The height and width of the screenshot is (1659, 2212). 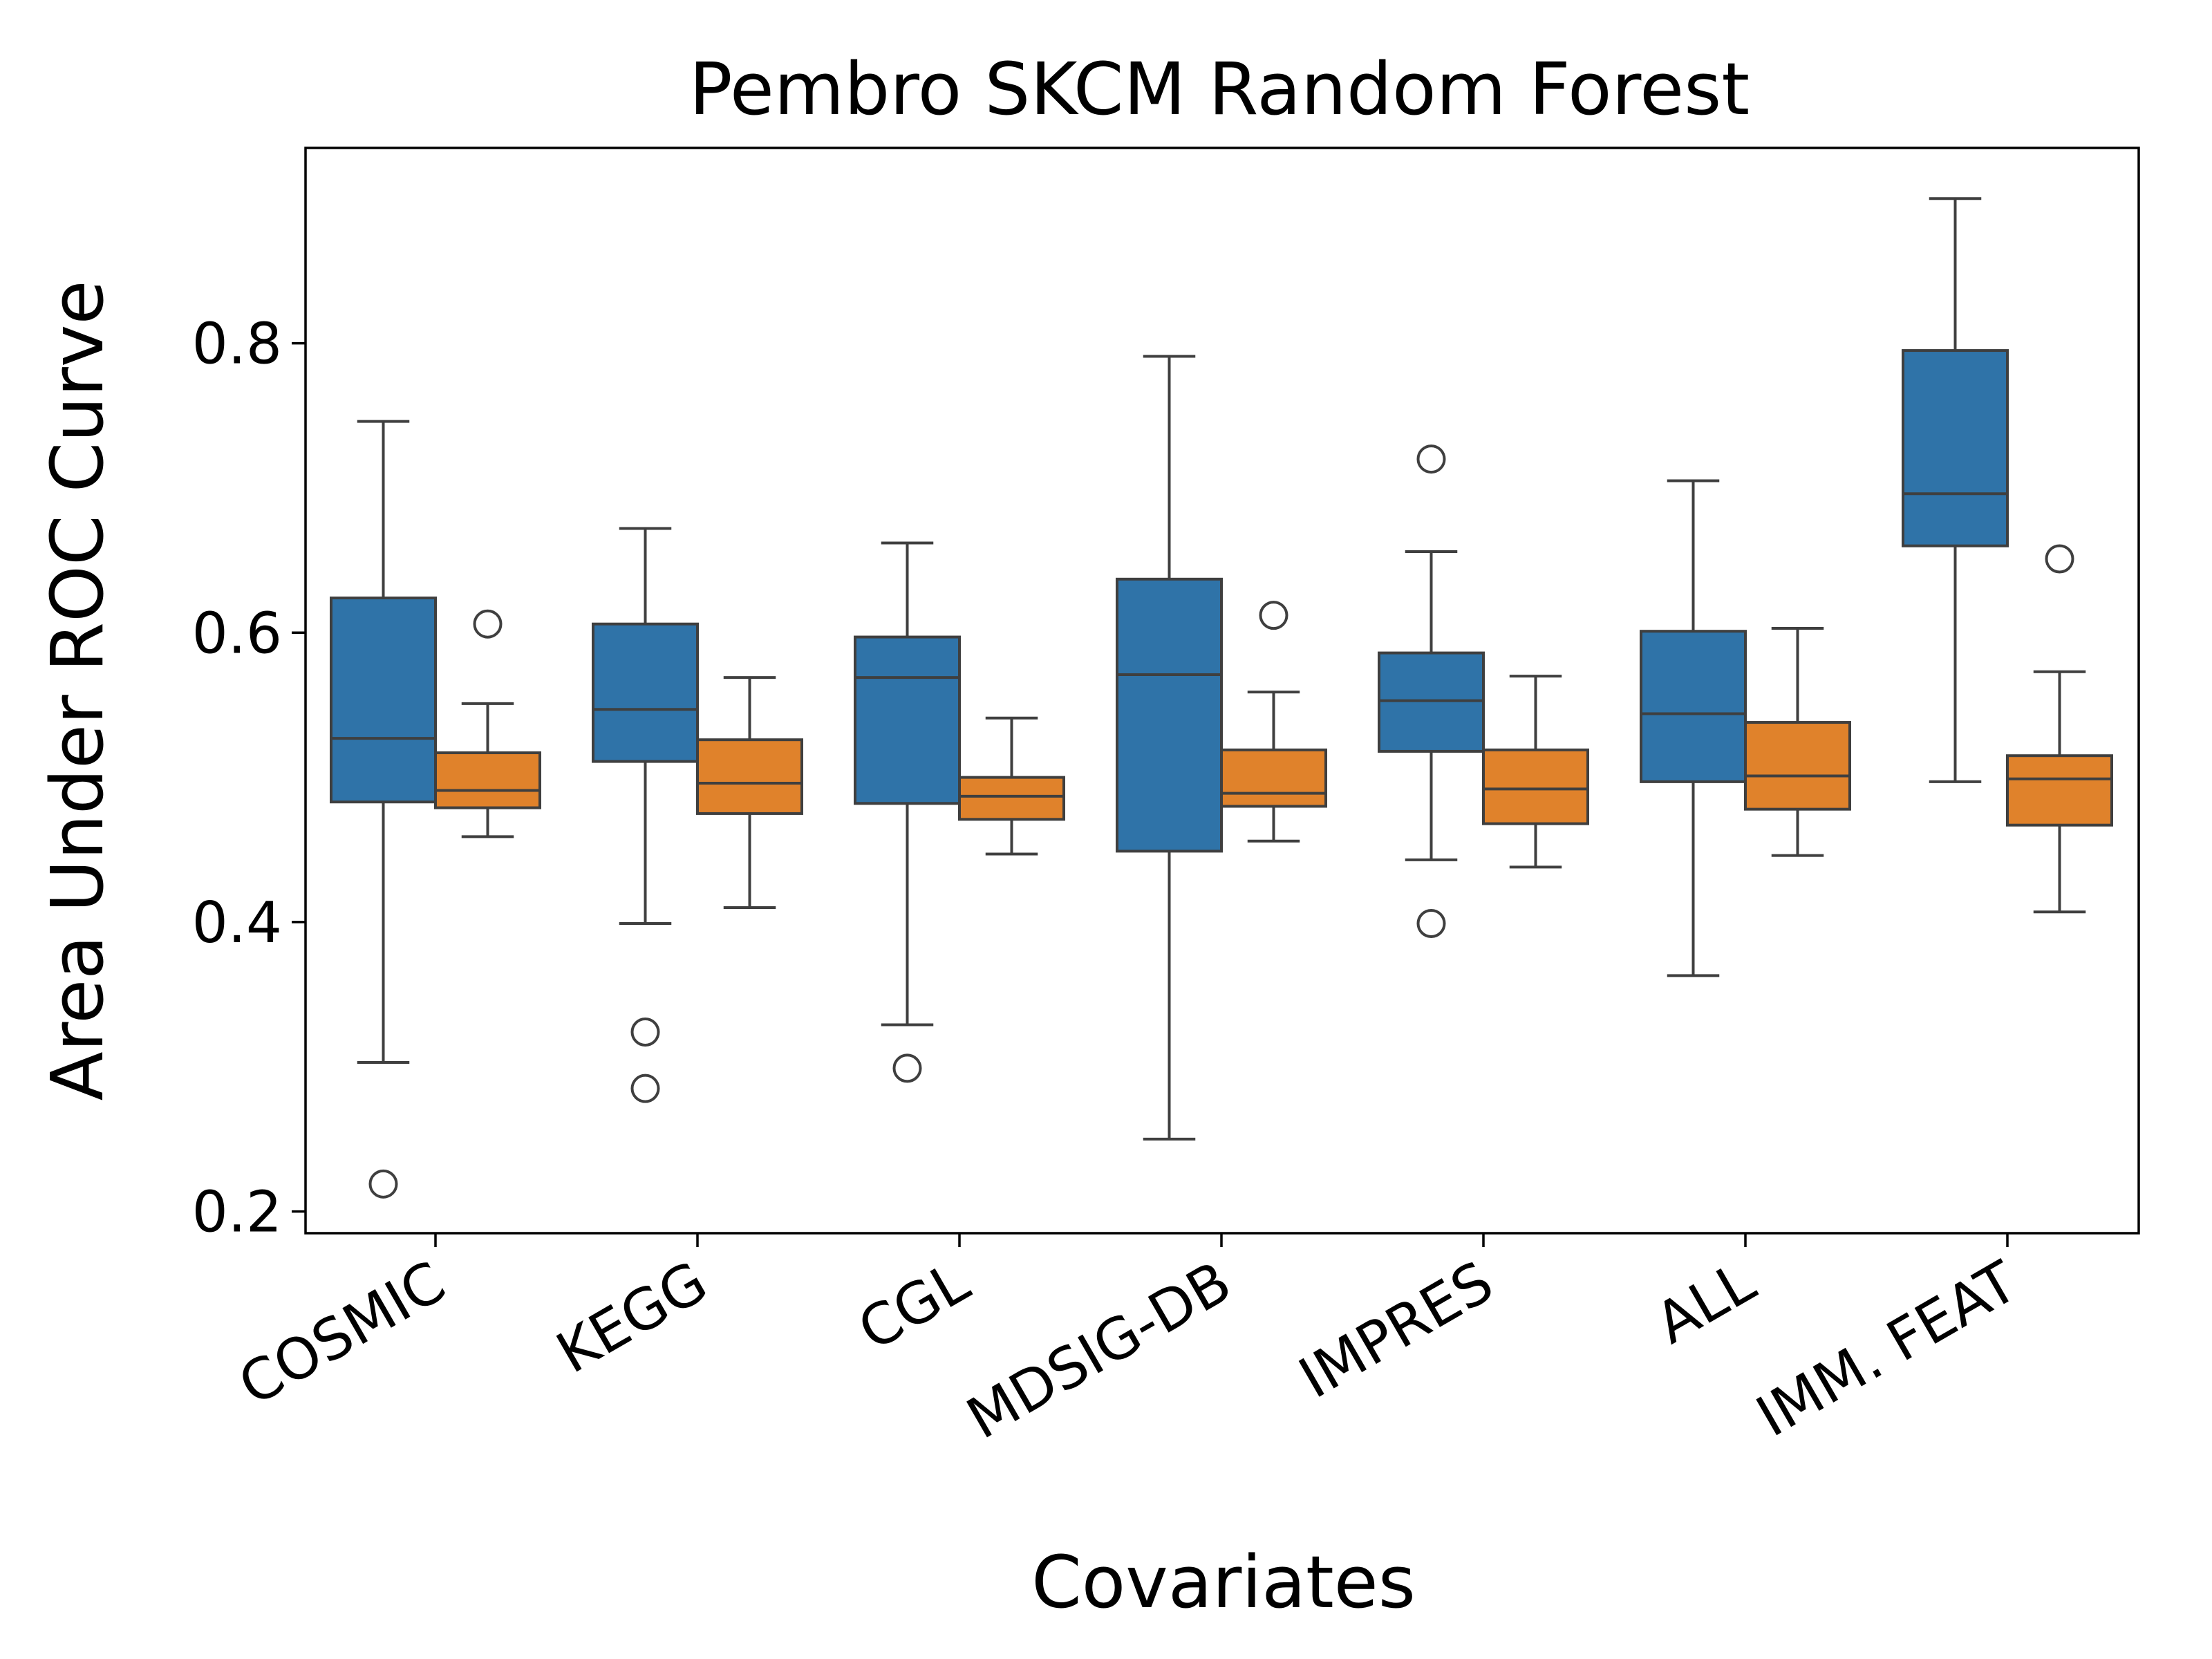 I want to click on box-1-impres, so click(x=1432, y=691).